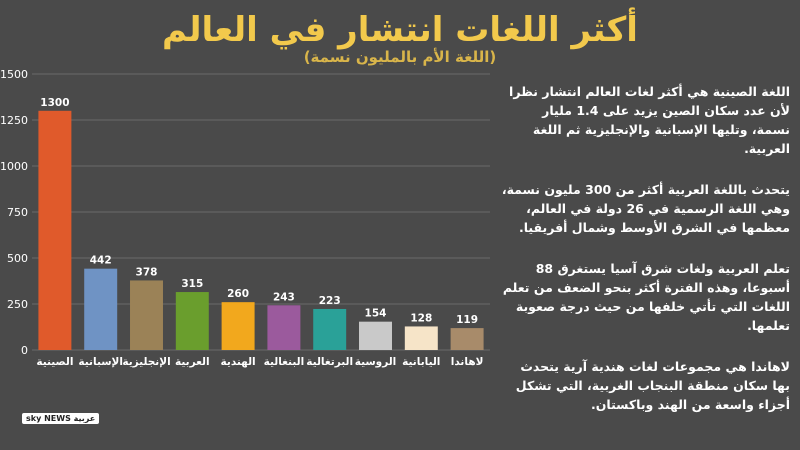 The width and height of the screenshot is (800, 450). I want to click on x-tick-label: لاهاندا, so click(467, 362).